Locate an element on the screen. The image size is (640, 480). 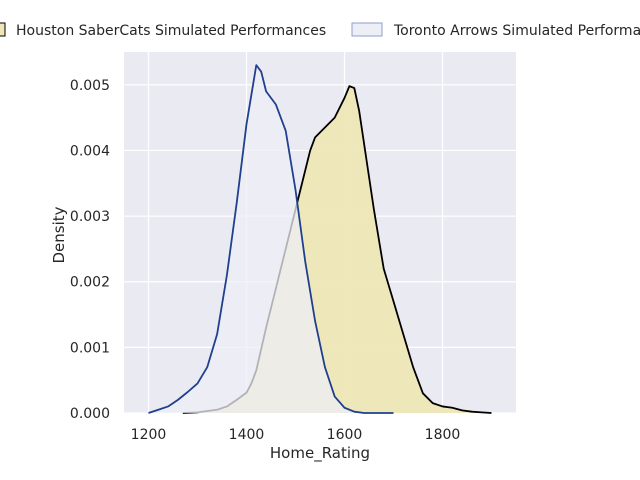
x-axis-label: Home_Rating is located at coordinates (320, 453).